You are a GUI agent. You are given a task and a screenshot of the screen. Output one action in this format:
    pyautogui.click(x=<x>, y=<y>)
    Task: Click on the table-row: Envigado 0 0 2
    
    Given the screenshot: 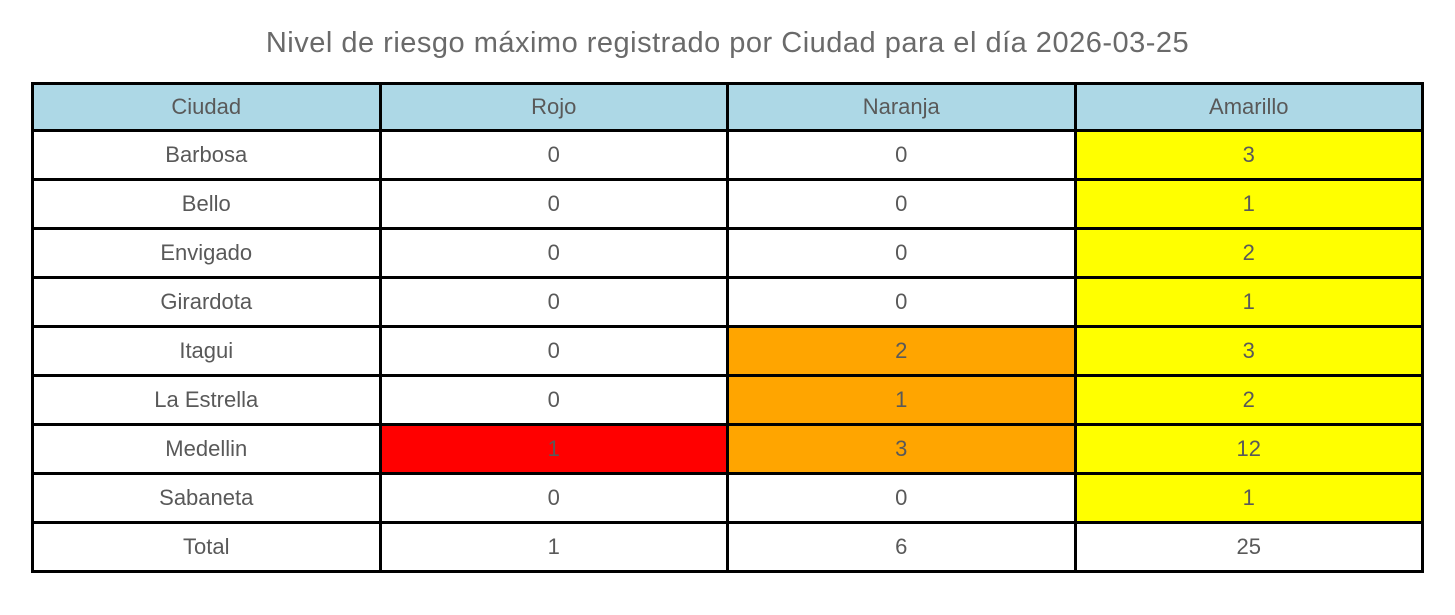 What is the action you would take?
    pyautogui.click(x=727, y=253)
    